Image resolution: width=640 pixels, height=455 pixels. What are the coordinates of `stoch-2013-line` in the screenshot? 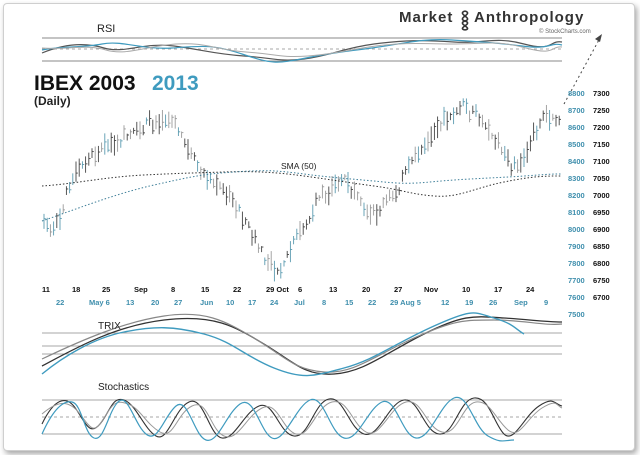 It's located at (278, 419).